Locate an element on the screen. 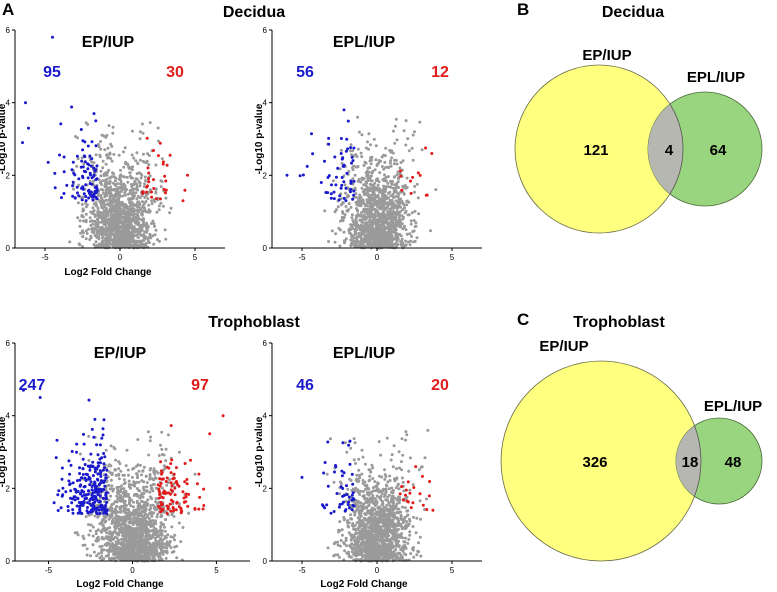  section-title-decidua: Decidua is located at coordinates (254, 12).